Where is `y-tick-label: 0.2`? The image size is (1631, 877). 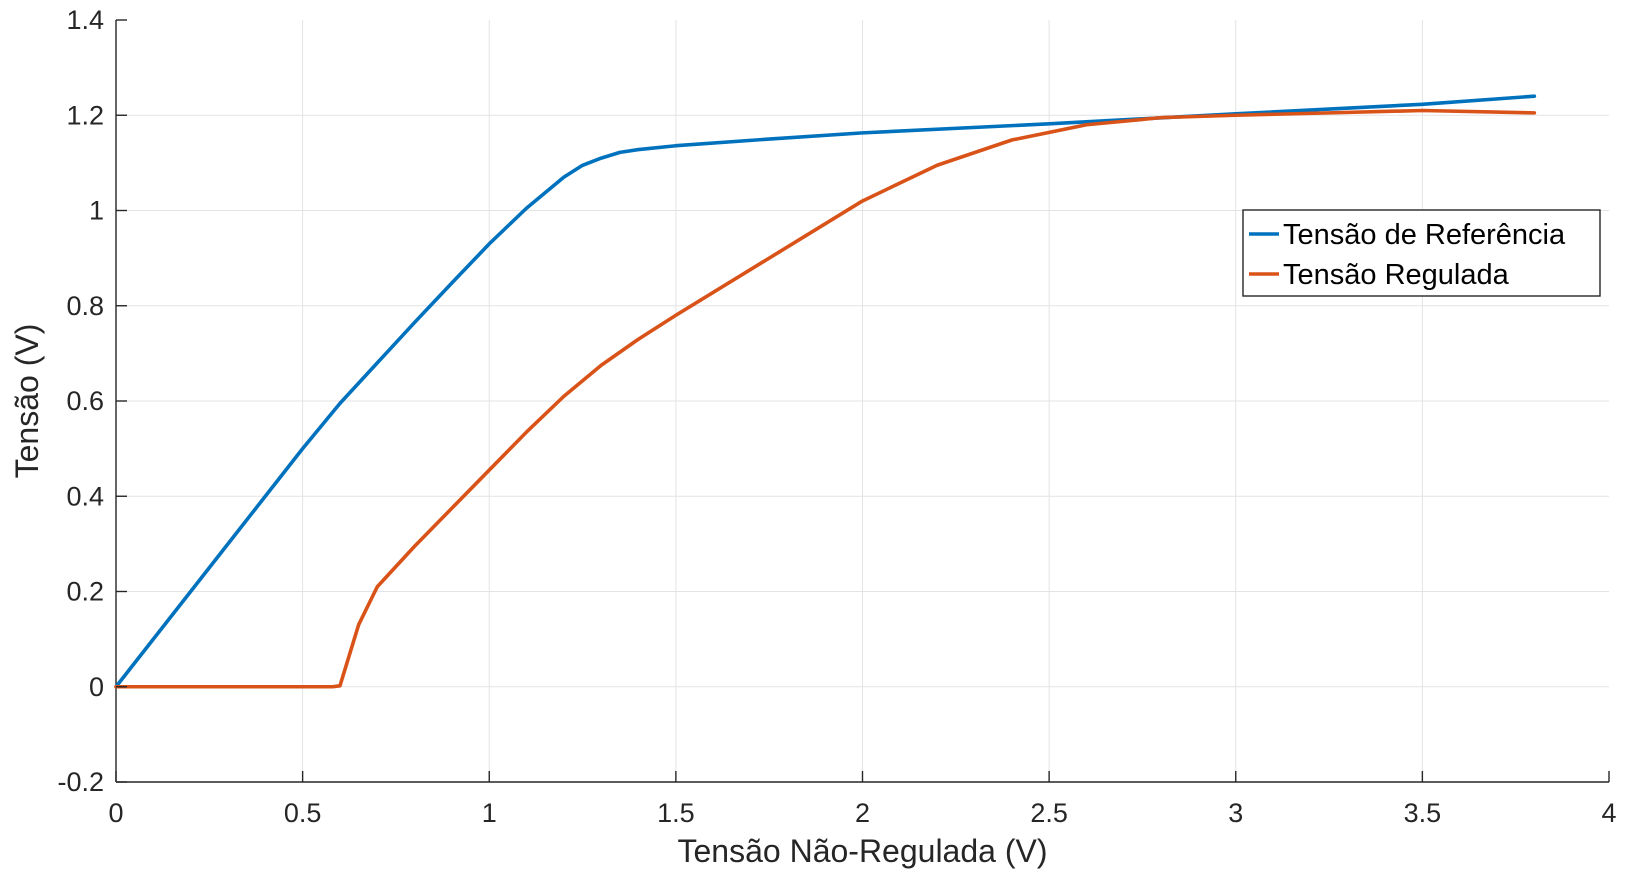 y-tick-label: 0.2 is located at coordinates (85, 592).